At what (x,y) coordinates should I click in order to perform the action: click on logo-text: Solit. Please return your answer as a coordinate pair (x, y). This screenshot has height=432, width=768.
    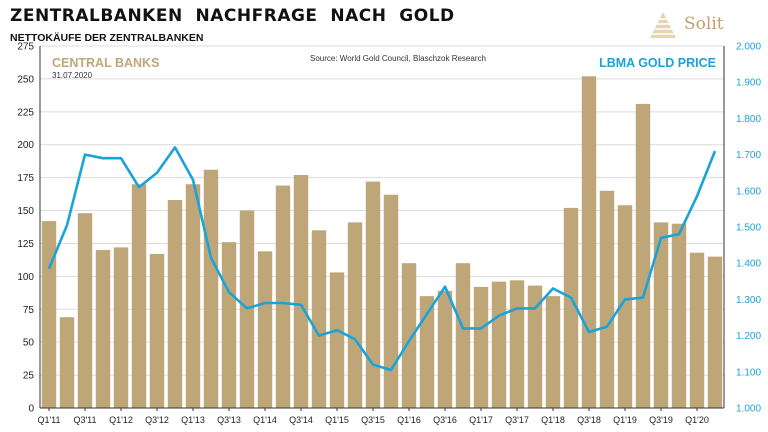
    Looking at the image, I should click on (704, 24).